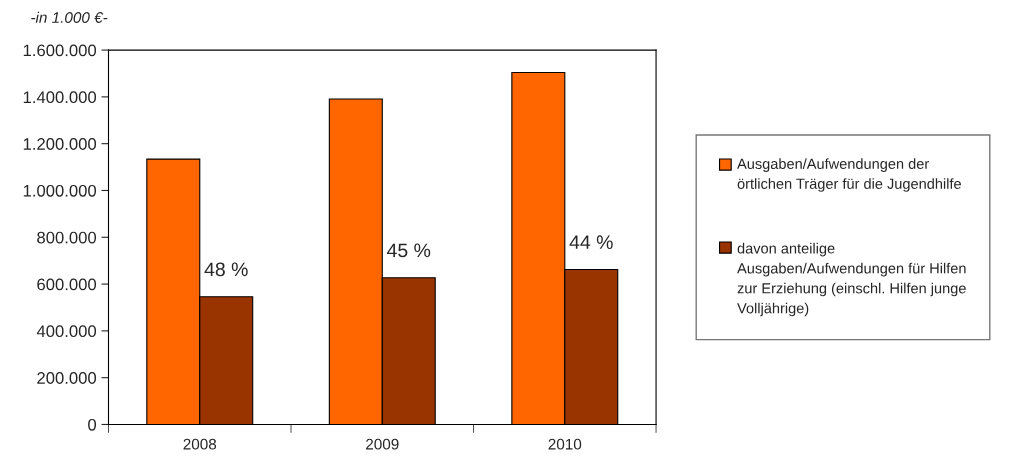 This screenshot has width=1014, height=468. I want to click on y-tick-label: 200.000, so click(67, 378).